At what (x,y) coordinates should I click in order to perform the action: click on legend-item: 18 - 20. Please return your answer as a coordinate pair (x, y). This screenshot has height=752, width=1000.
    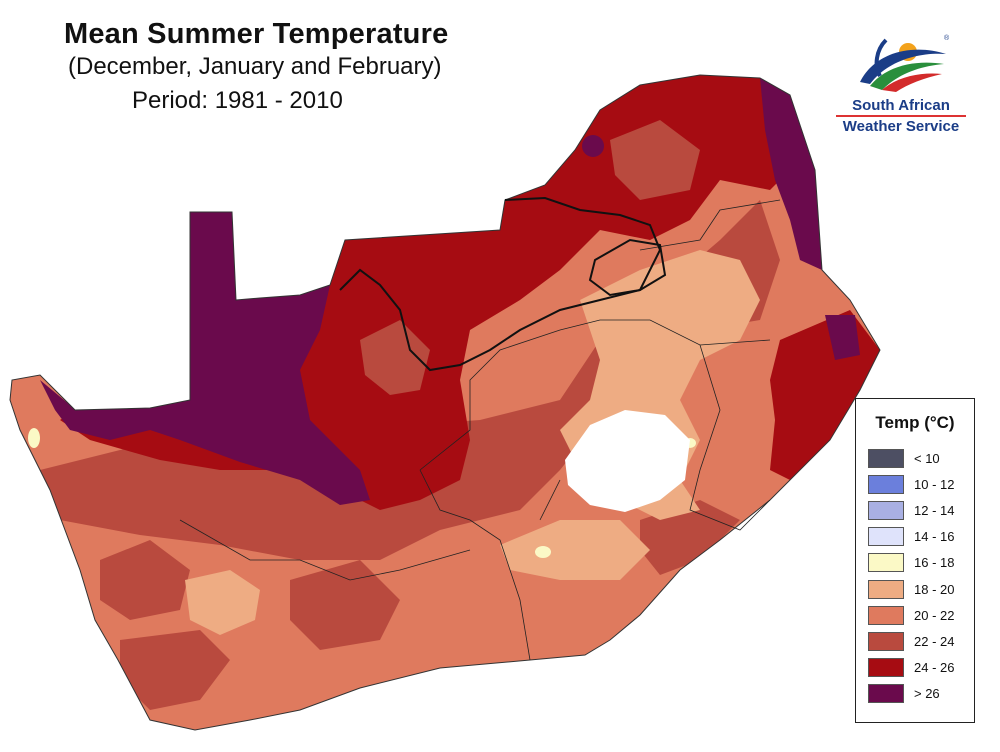
    Looking at the image, I should click on (915, 589).